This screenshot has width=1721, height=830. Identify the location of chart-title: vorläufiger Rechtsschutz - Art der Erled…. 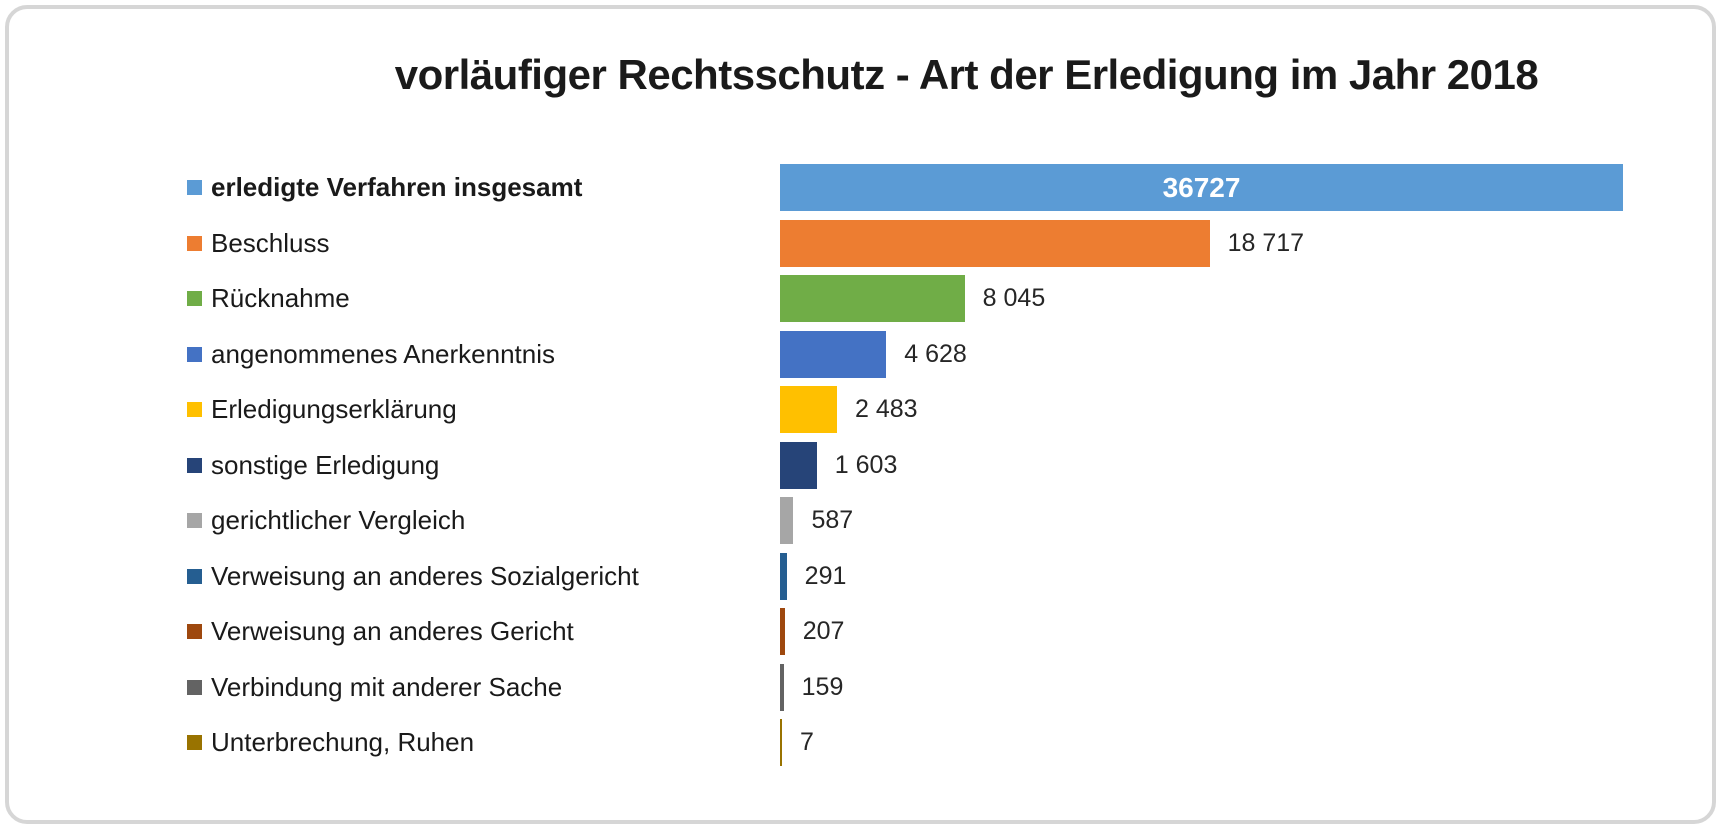
(966, 74).